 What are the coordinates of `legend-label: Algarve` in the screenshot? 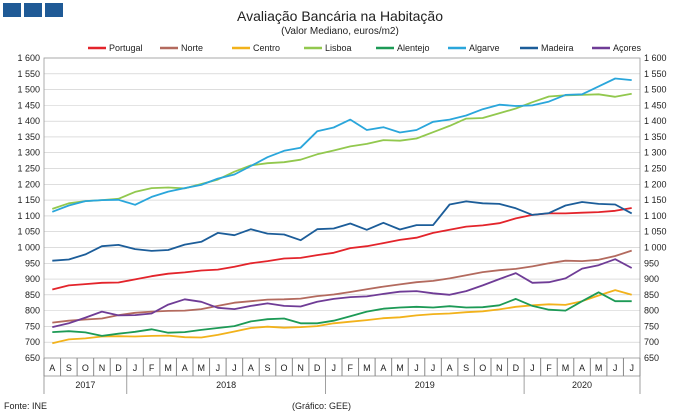 It's located at (484, 48).